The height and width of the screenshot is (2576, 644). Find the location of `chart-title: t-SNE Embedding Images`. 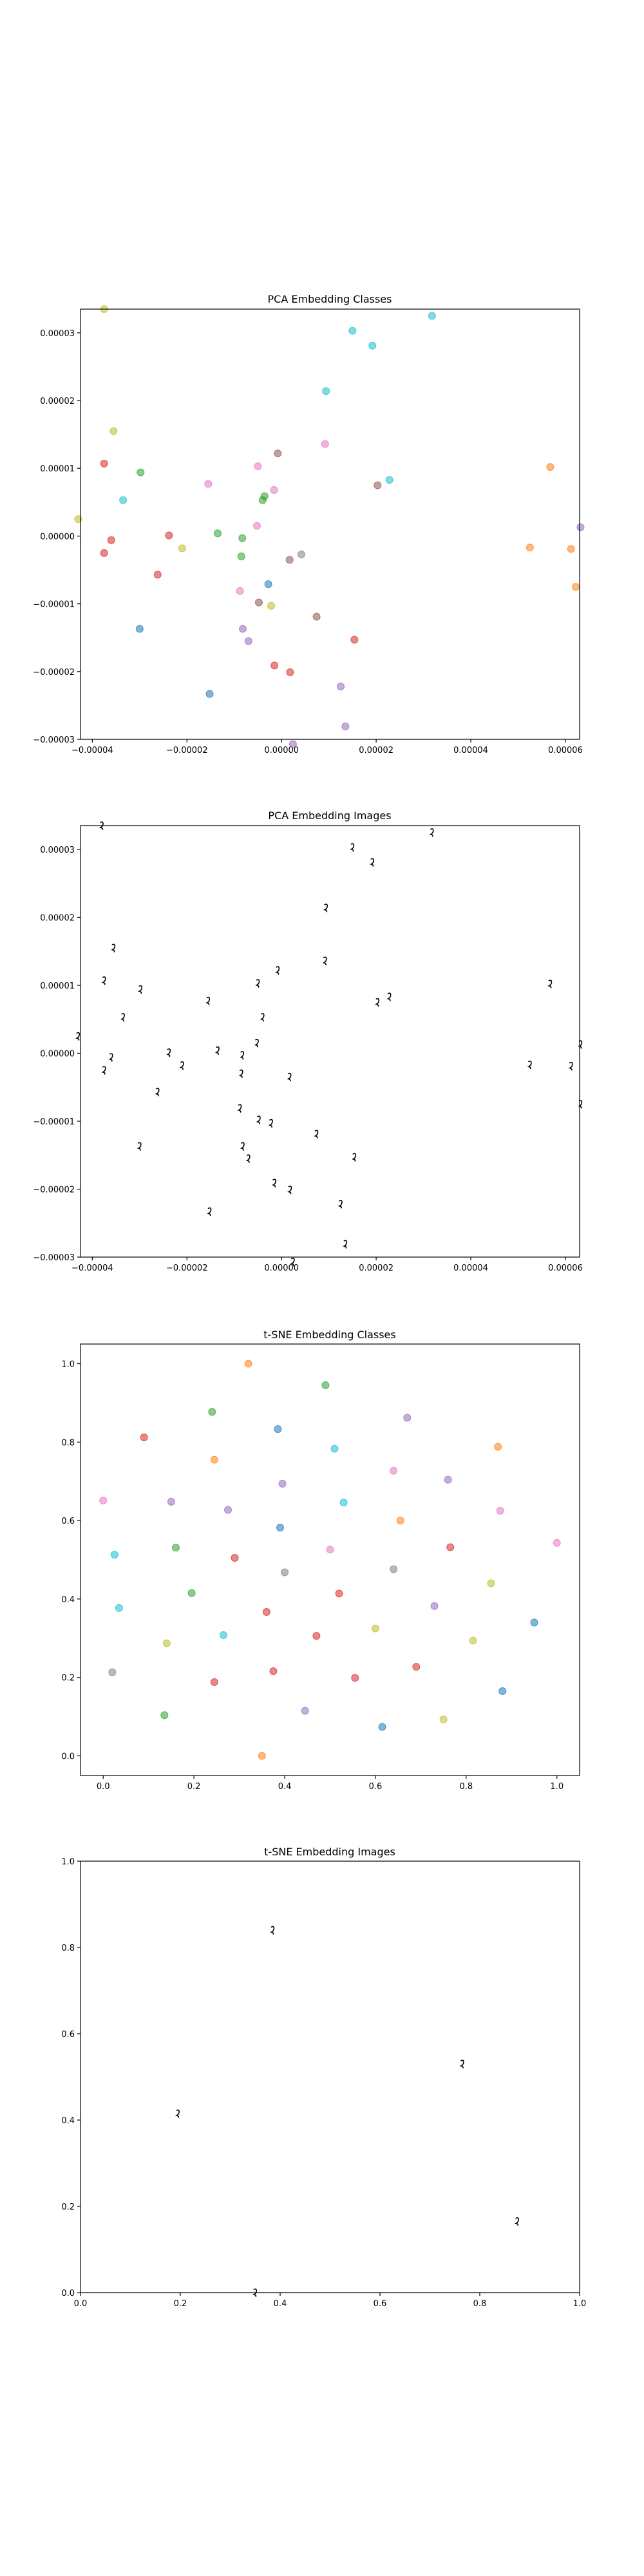

chart-title: t-SNE Embedding Images is located at coordinates (329, 1852).